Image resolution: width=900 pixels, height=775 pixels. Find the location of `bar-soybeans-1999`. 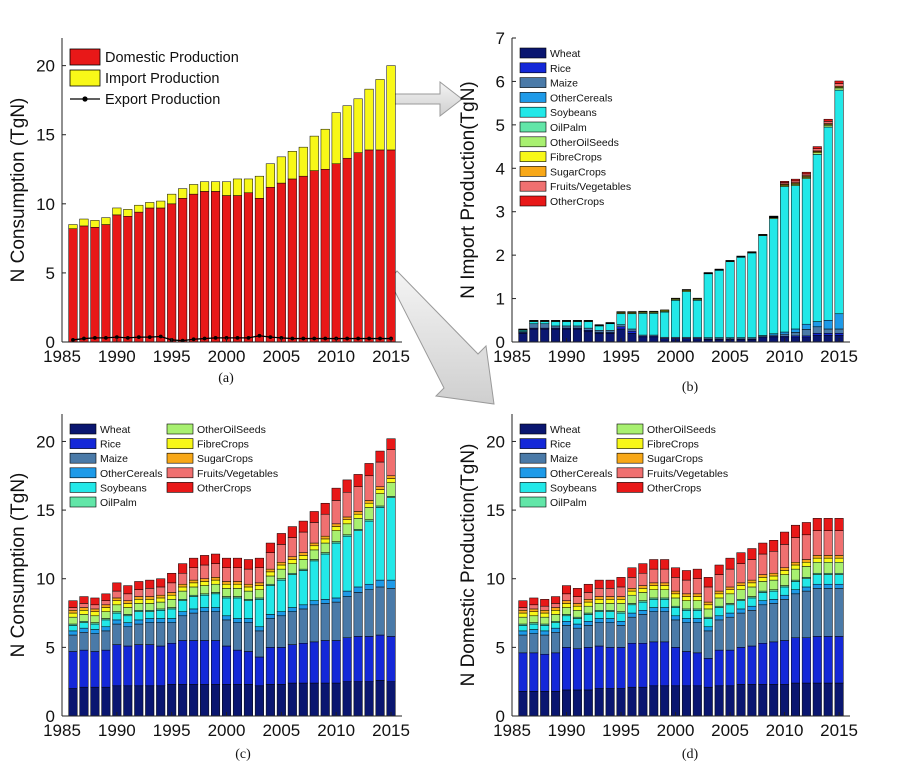

bar-soybeans-1999 is located at coordinates (665, 603).